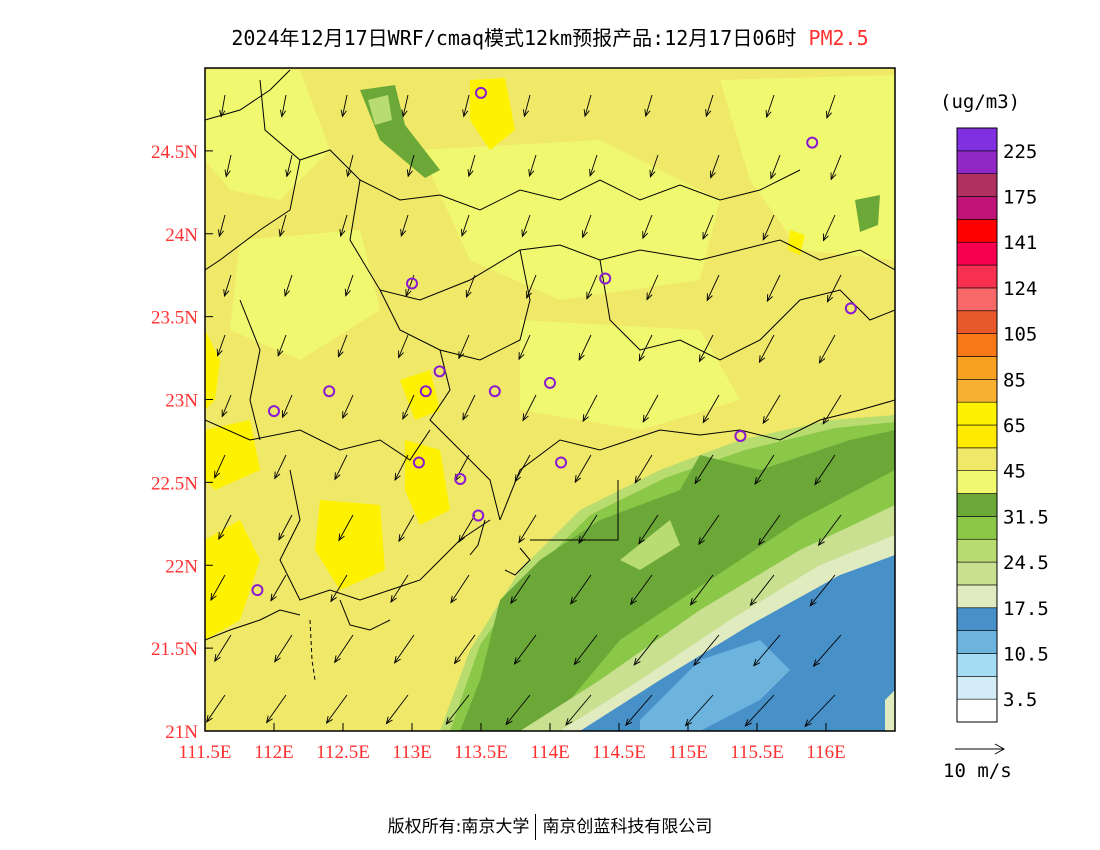 This screenshot has height=850, width=1100. What do you see at coordinates (1020, 335) in the screenshot?
I see `colorbar-label: 105` at bounding box center [1020, 335].